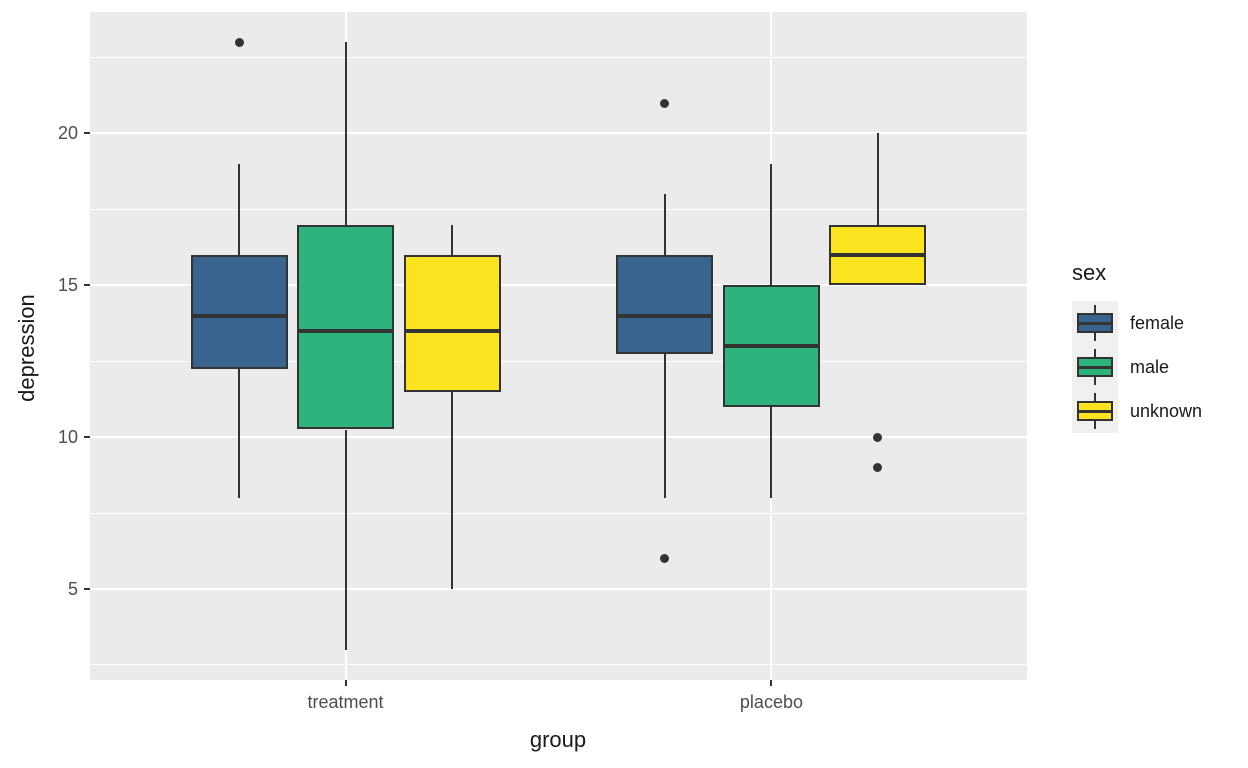 The image size is (1248, 768). I want to click on box-treatment-unknown-whisker-upper, so click(452, 239).